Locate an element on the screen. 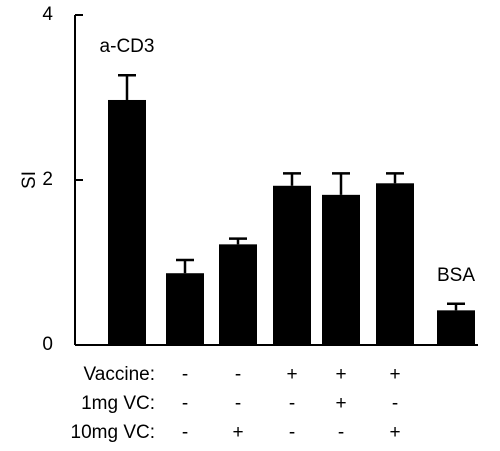  y-tick-label: 0 is located at coordinates (47, 344).